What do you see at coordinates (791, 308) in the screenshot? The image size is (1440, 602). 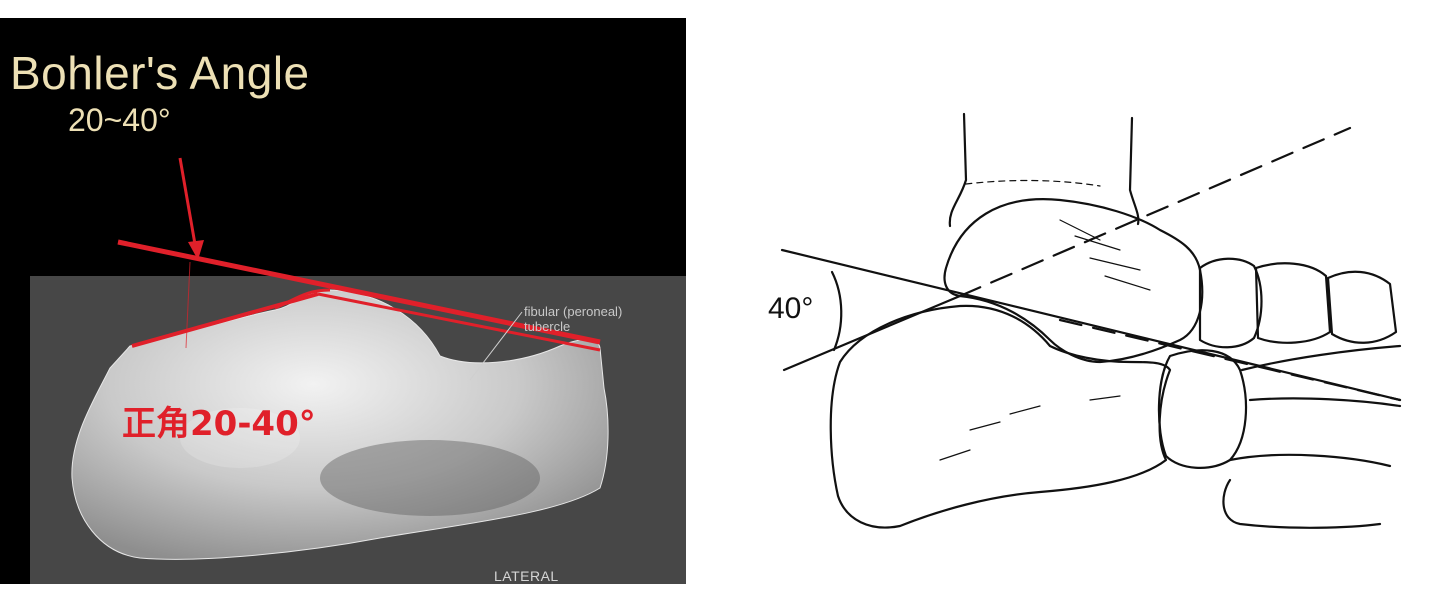 I see `angle-value-label: 40°` at bounding box center [791, 308].